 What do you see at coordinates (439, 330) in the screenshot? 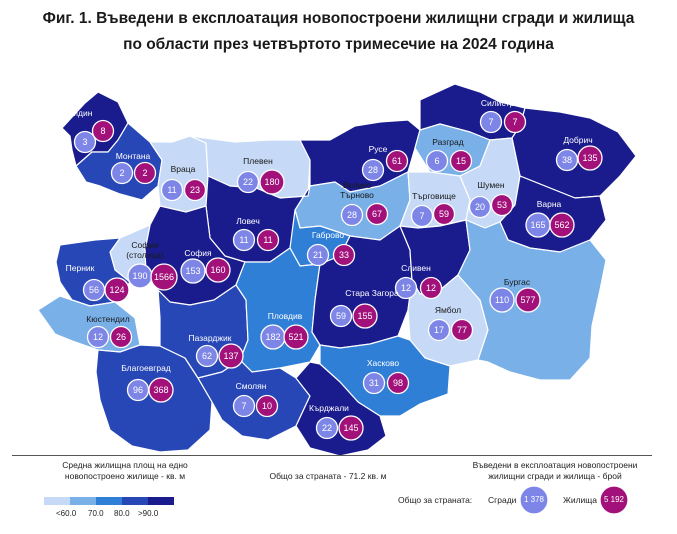
I see `buildings-count: 17` at bounding box center [439, 330].